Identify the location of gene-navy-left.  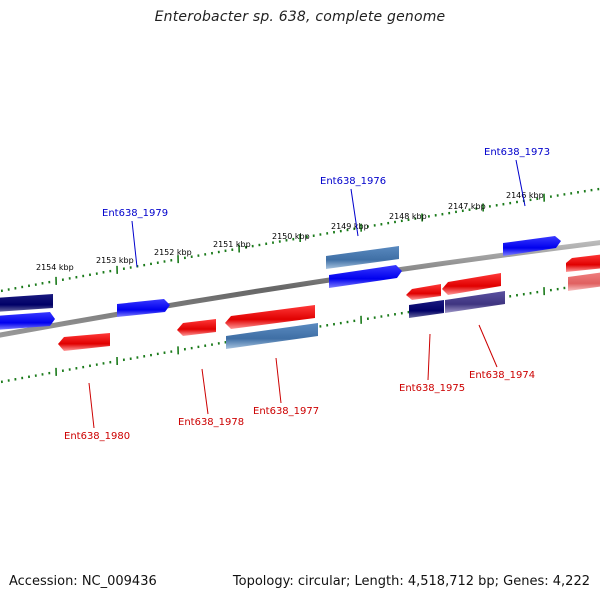
(26, 303).